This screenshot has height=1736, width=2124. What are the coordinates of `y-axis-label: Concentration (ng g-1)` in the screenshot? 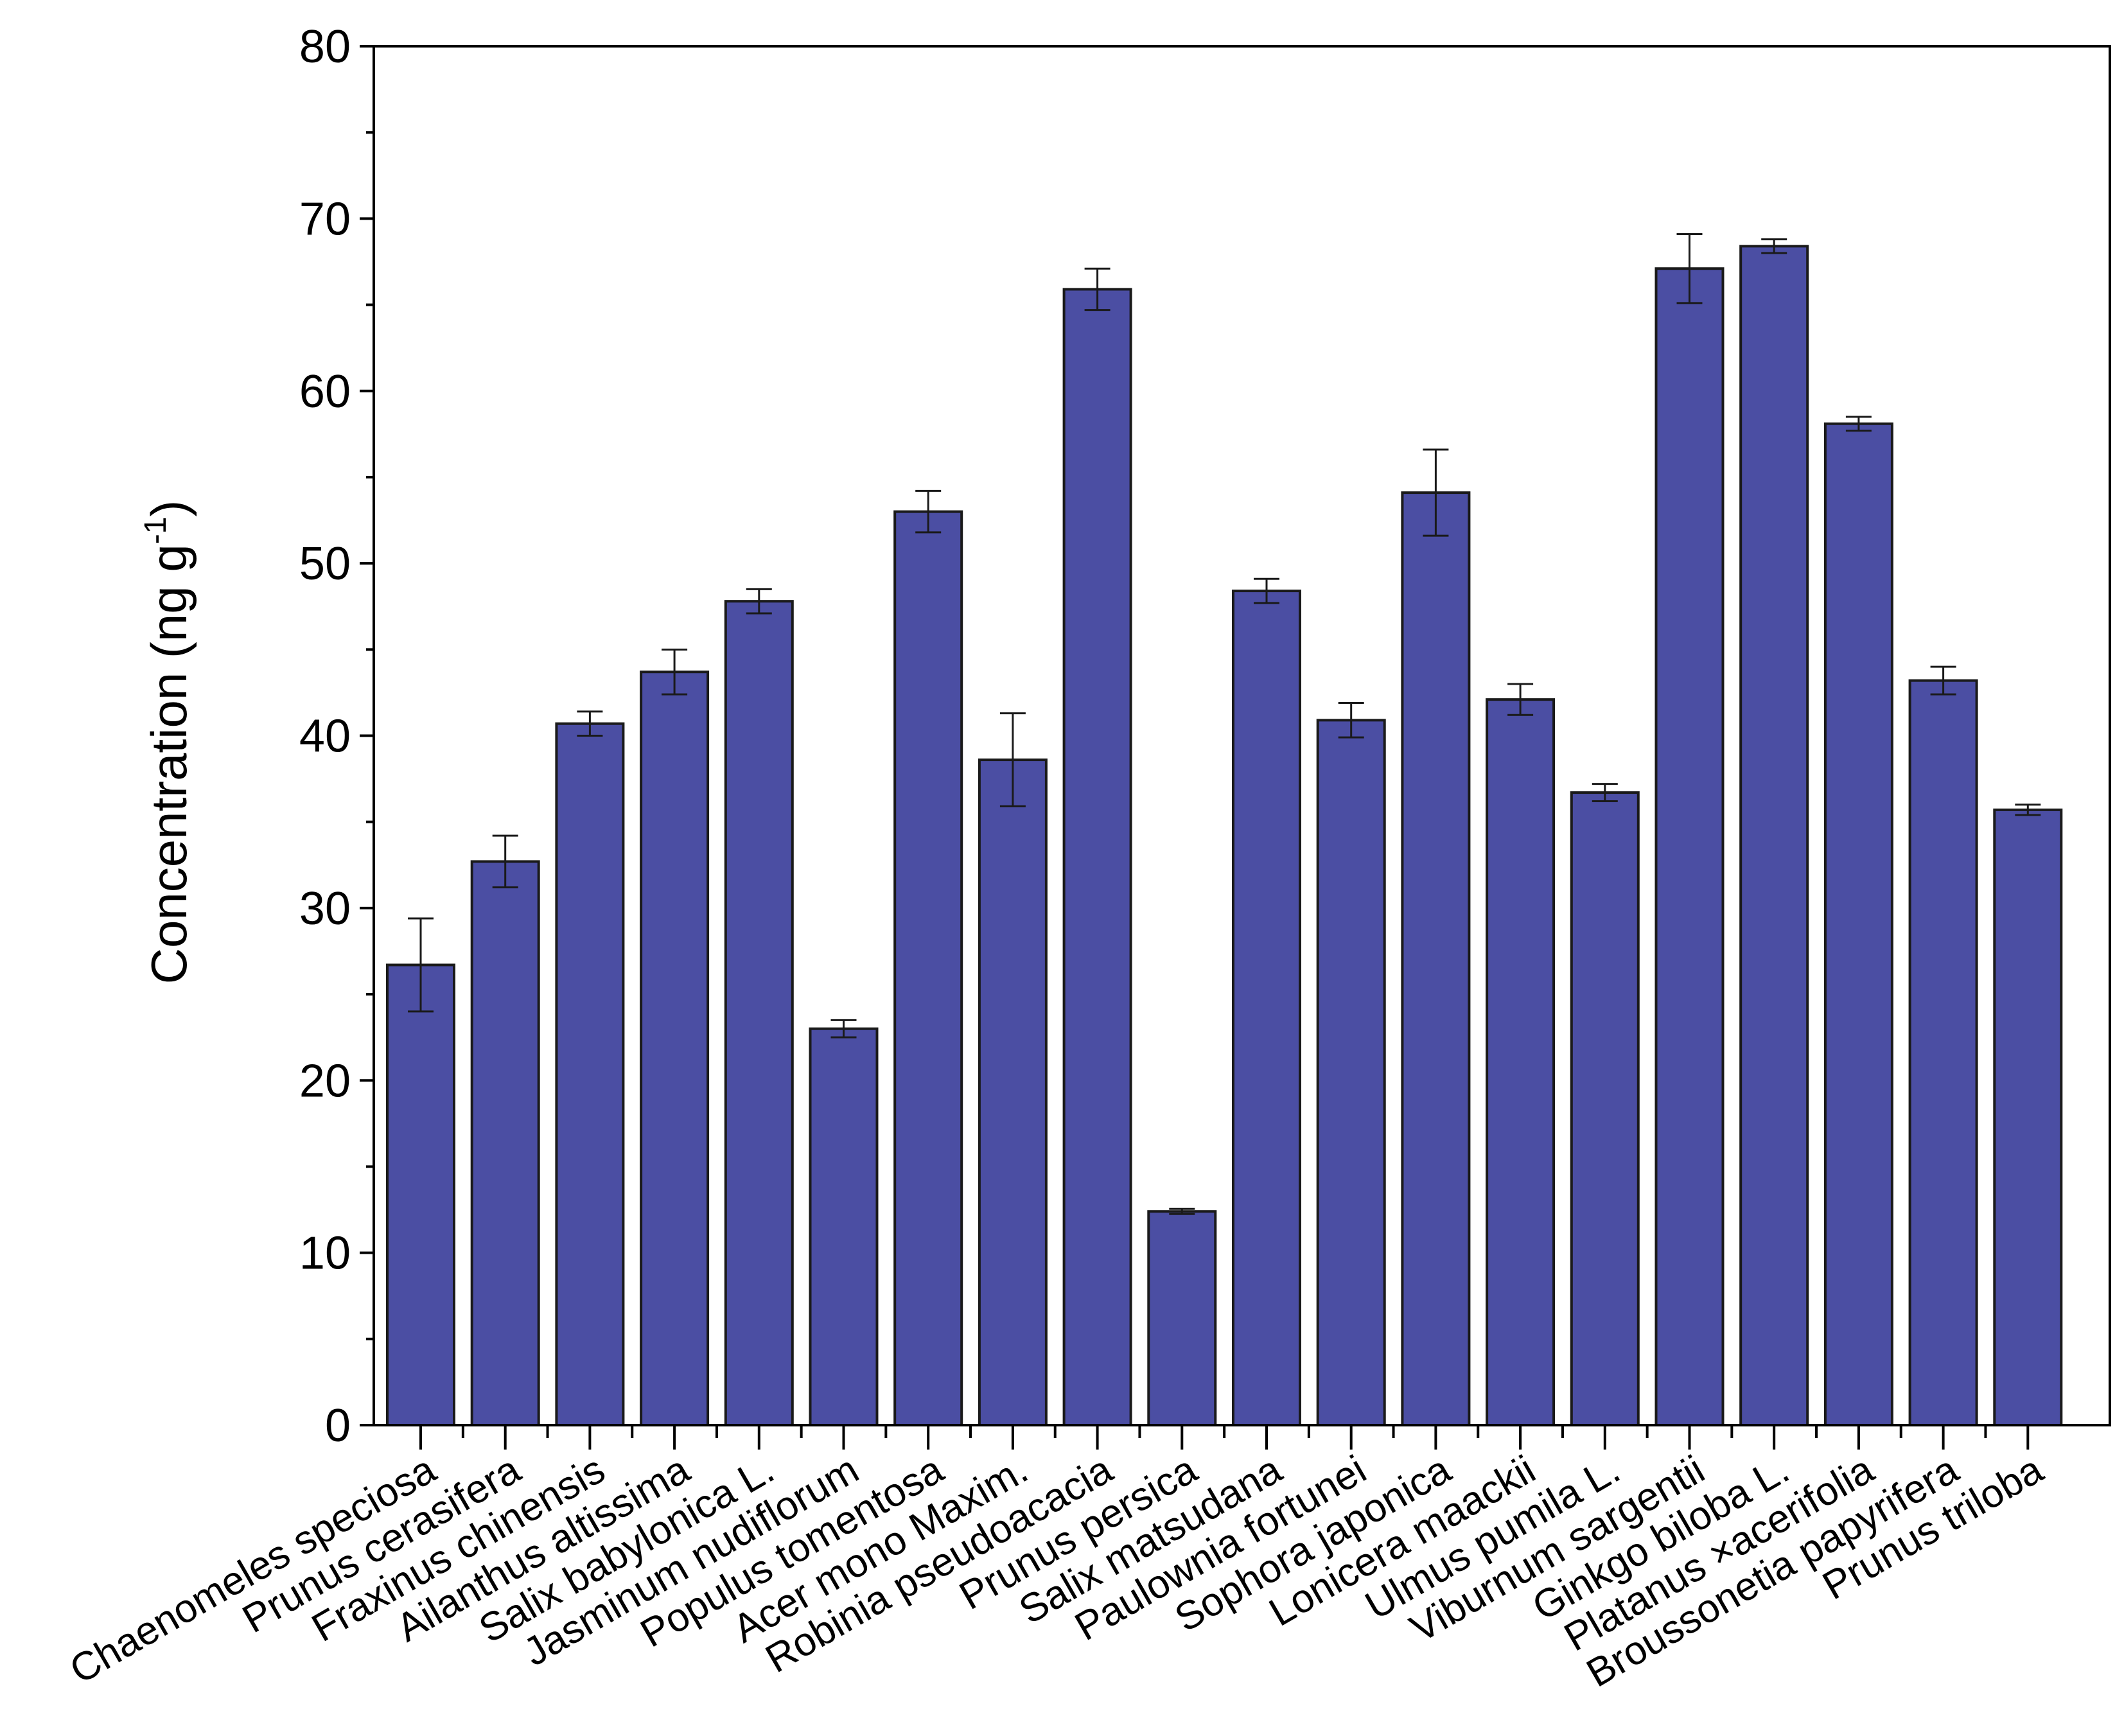 It's located at (168, 742).